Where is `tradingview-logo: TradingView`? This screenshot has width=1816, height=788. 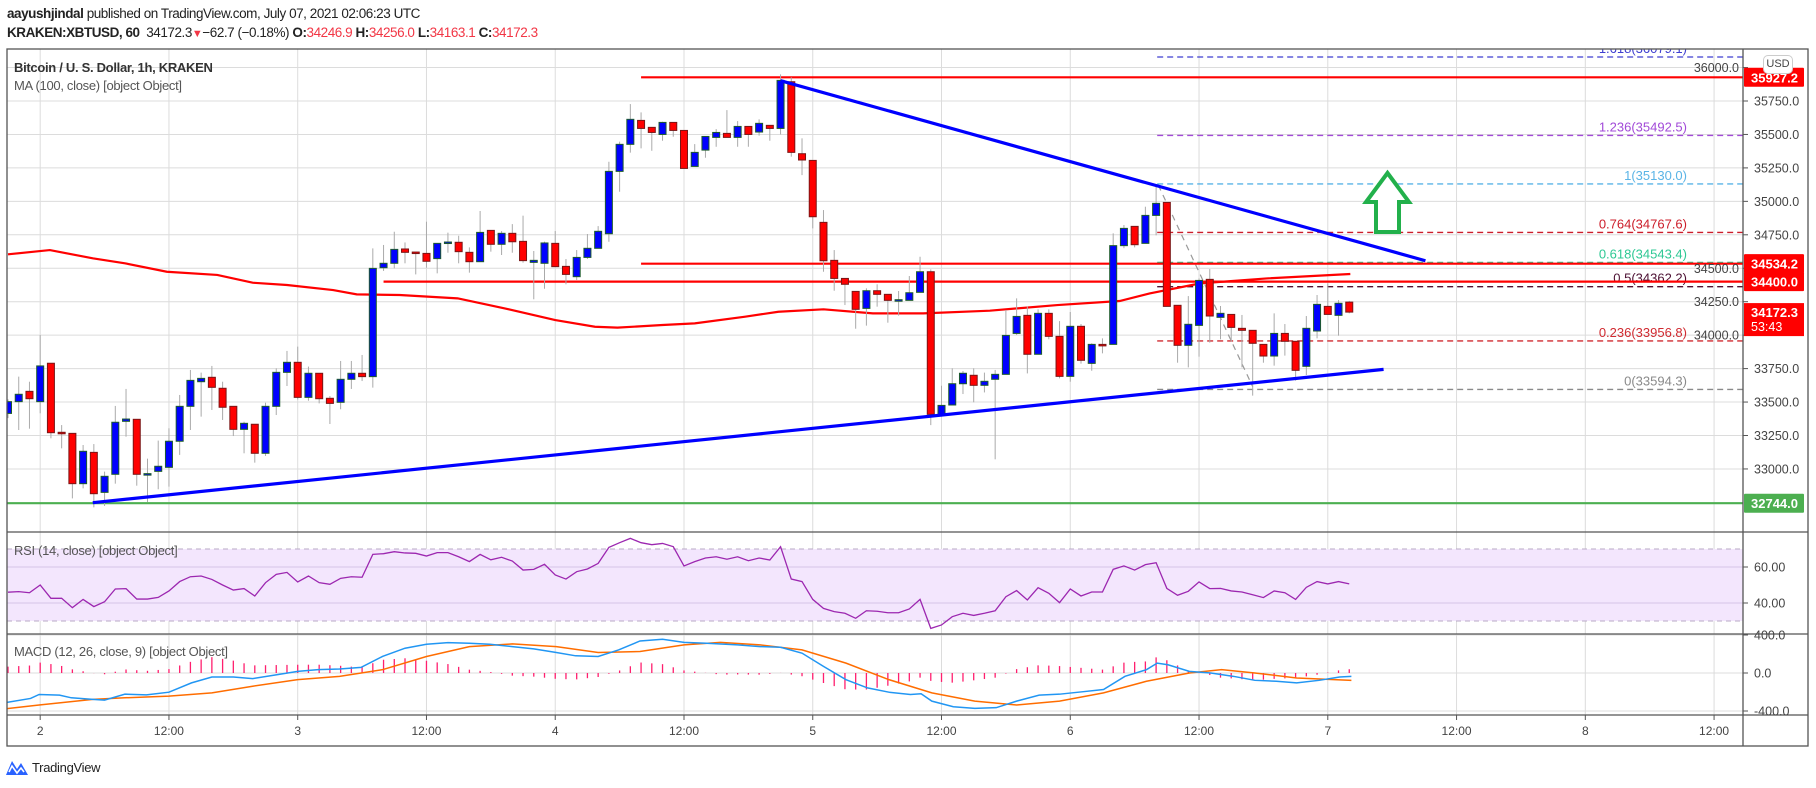 tradingview-logo: TradingView is located at coordinates (53, 767).